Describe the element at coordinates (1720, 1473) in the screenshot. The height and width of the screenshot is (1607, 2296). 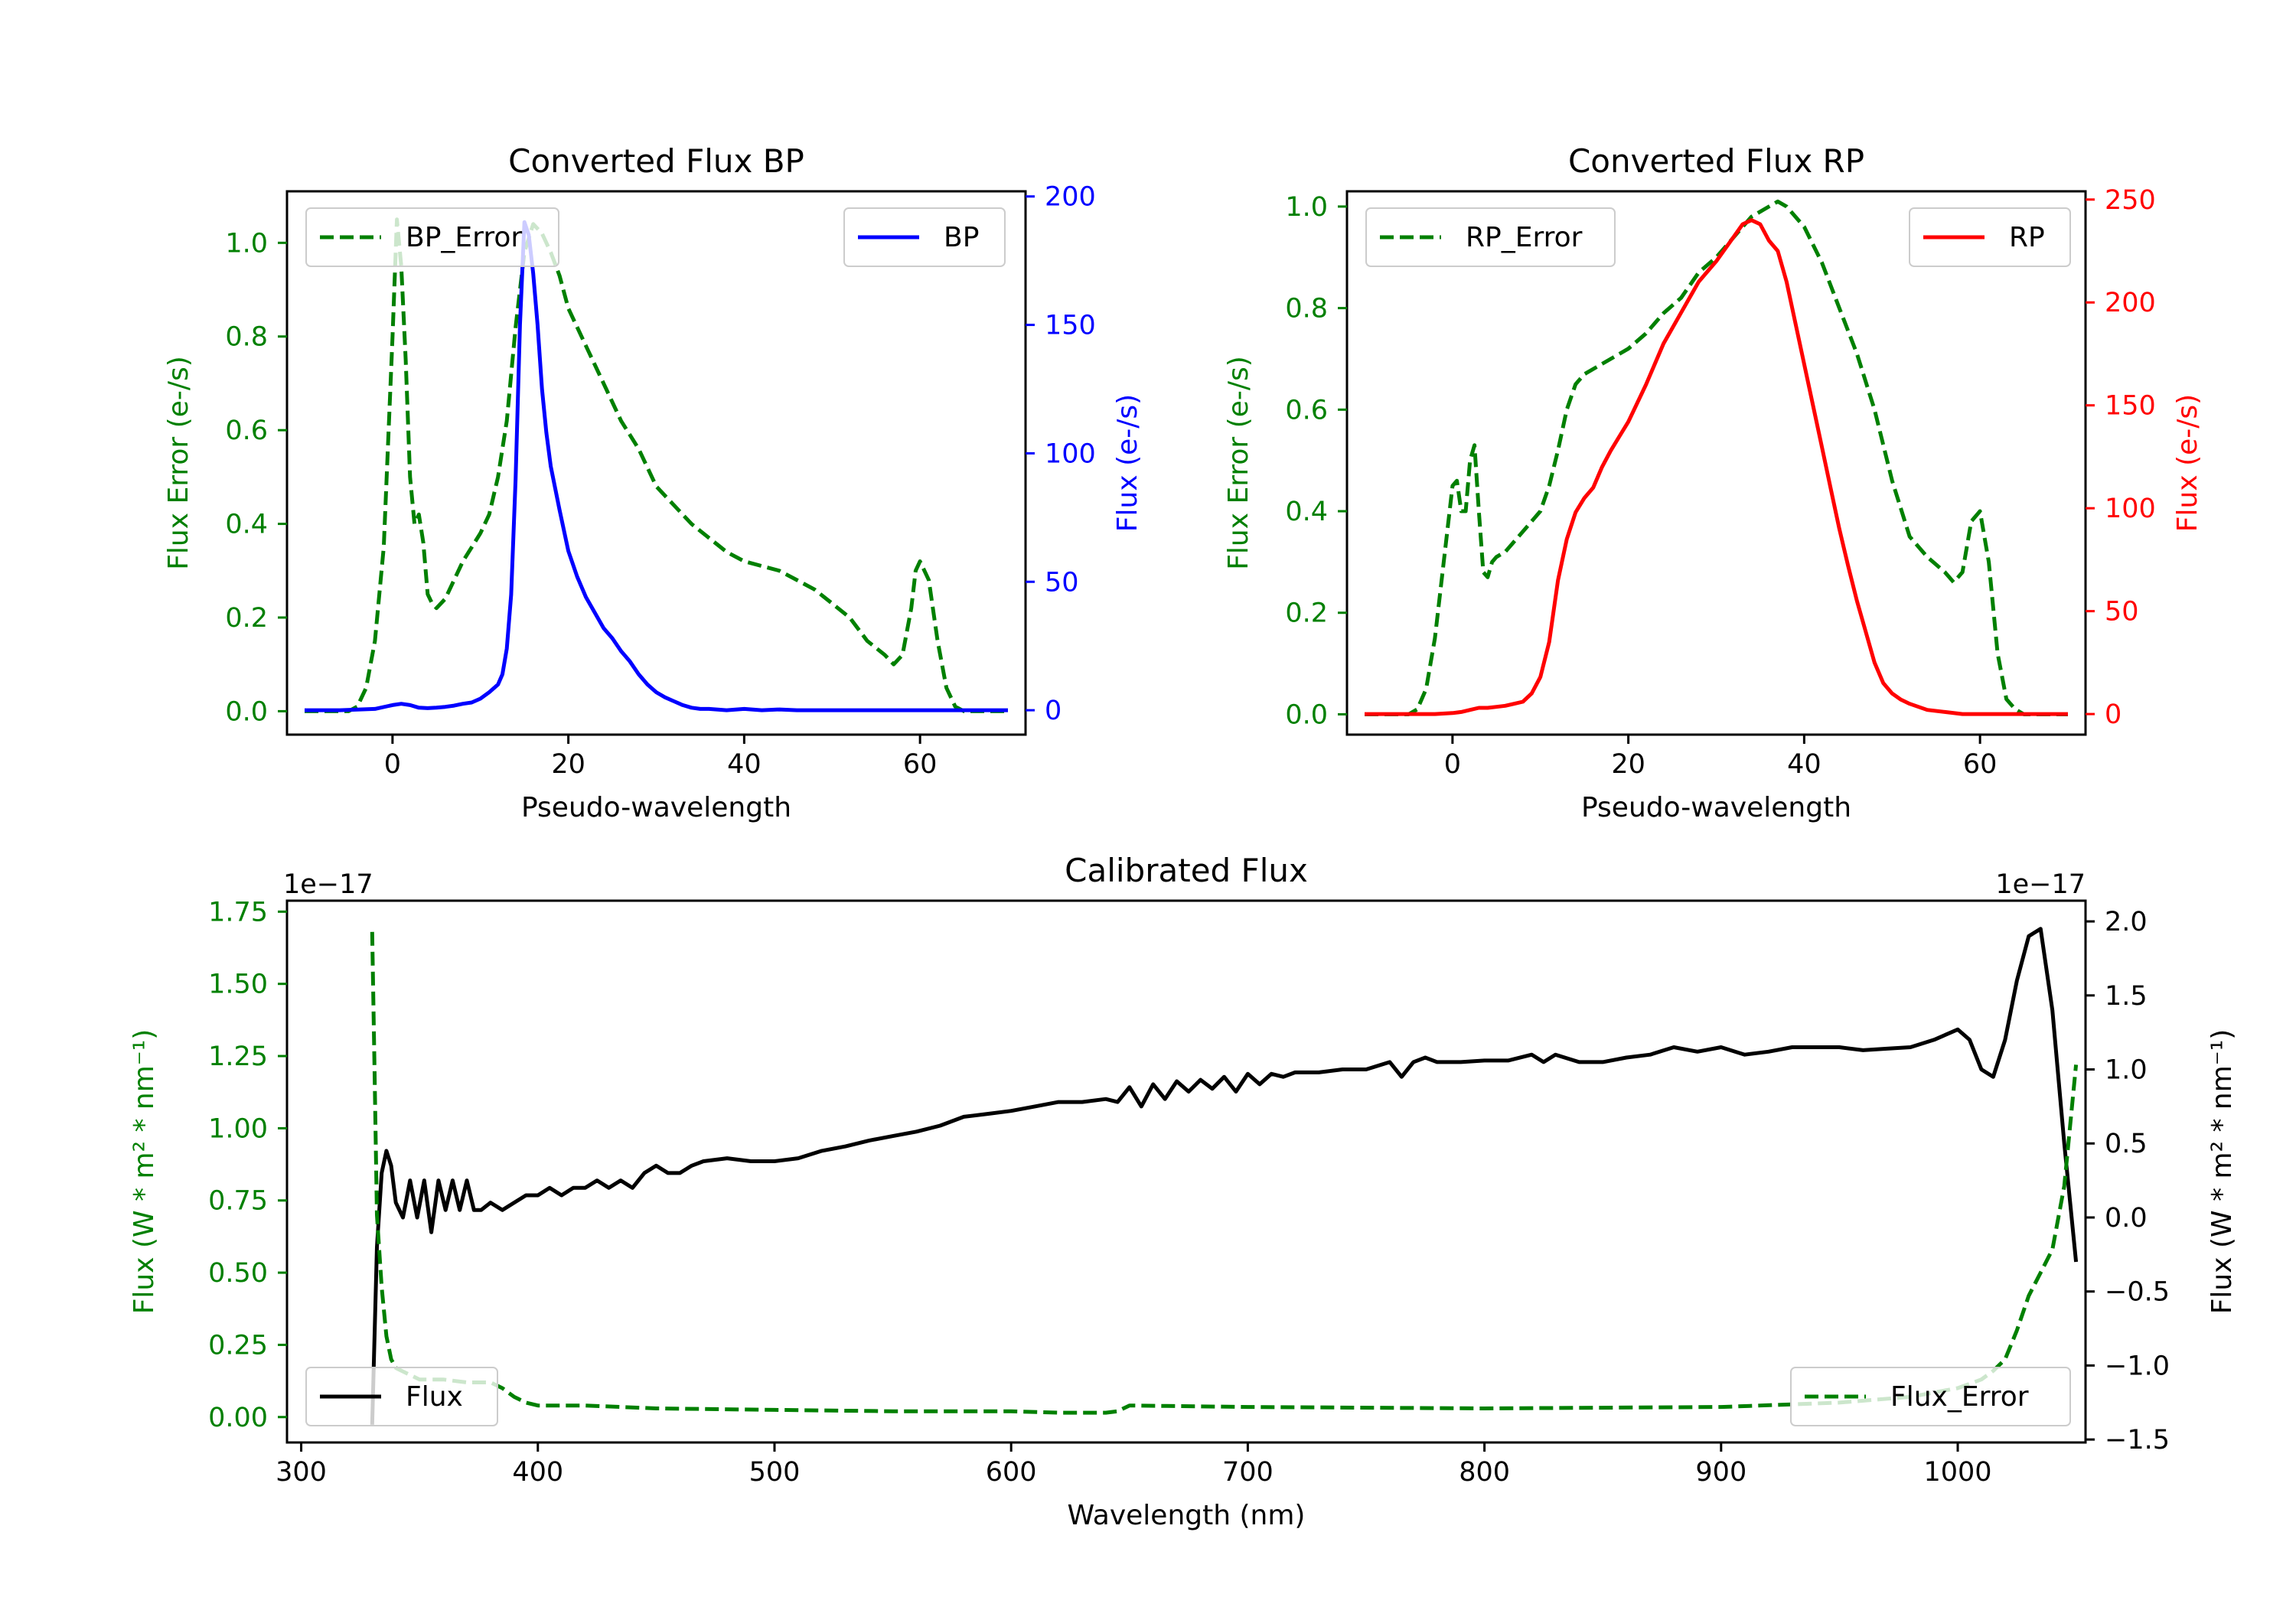
I see `x-tick-label: 900` at that location.